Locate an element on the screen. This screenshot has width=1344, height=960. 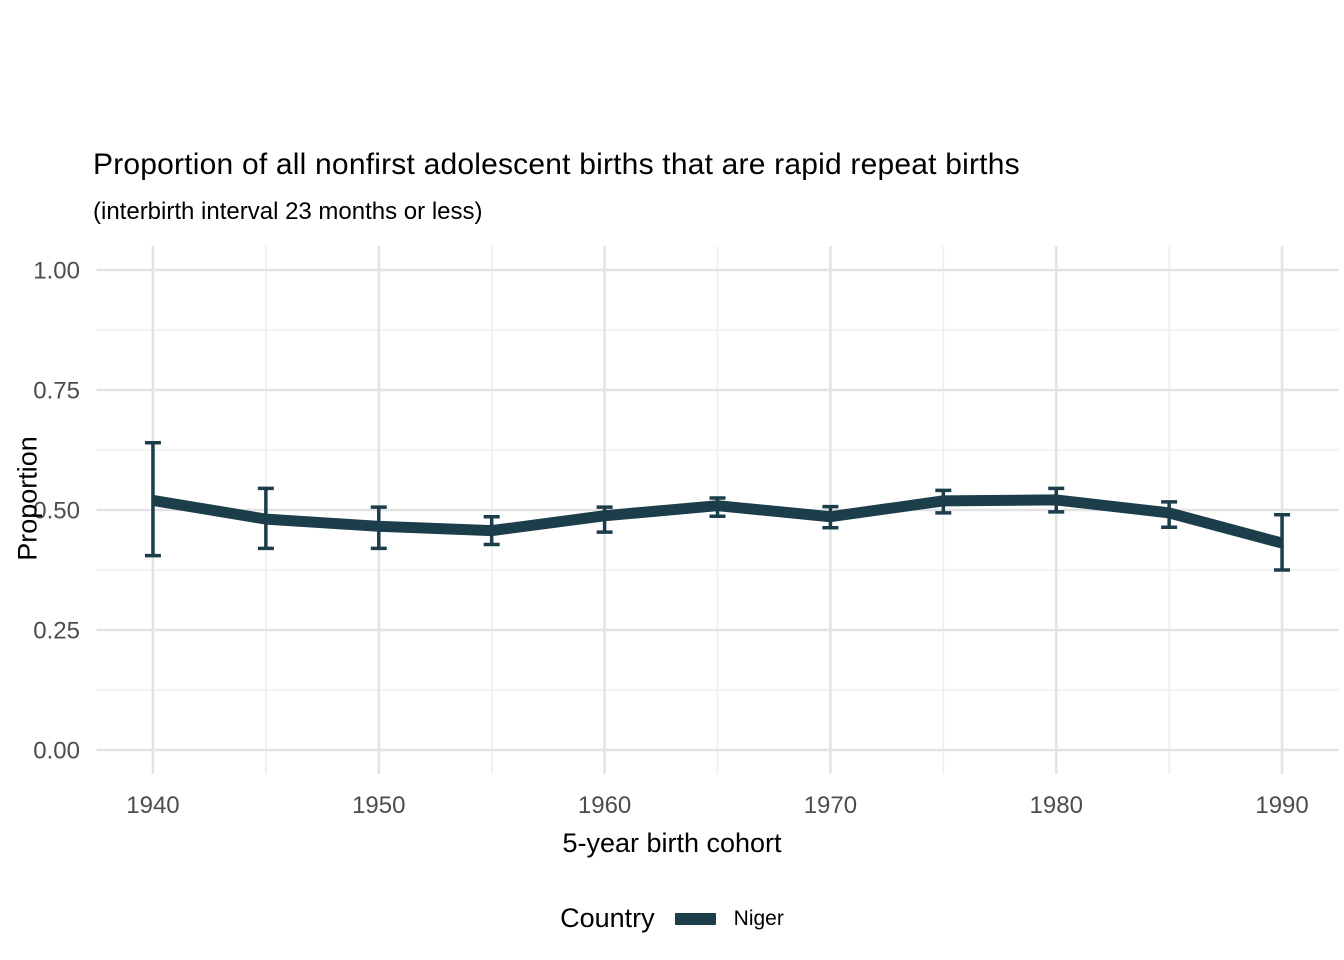
x-tick-label: 1940 is located at coordinates (152, 805).